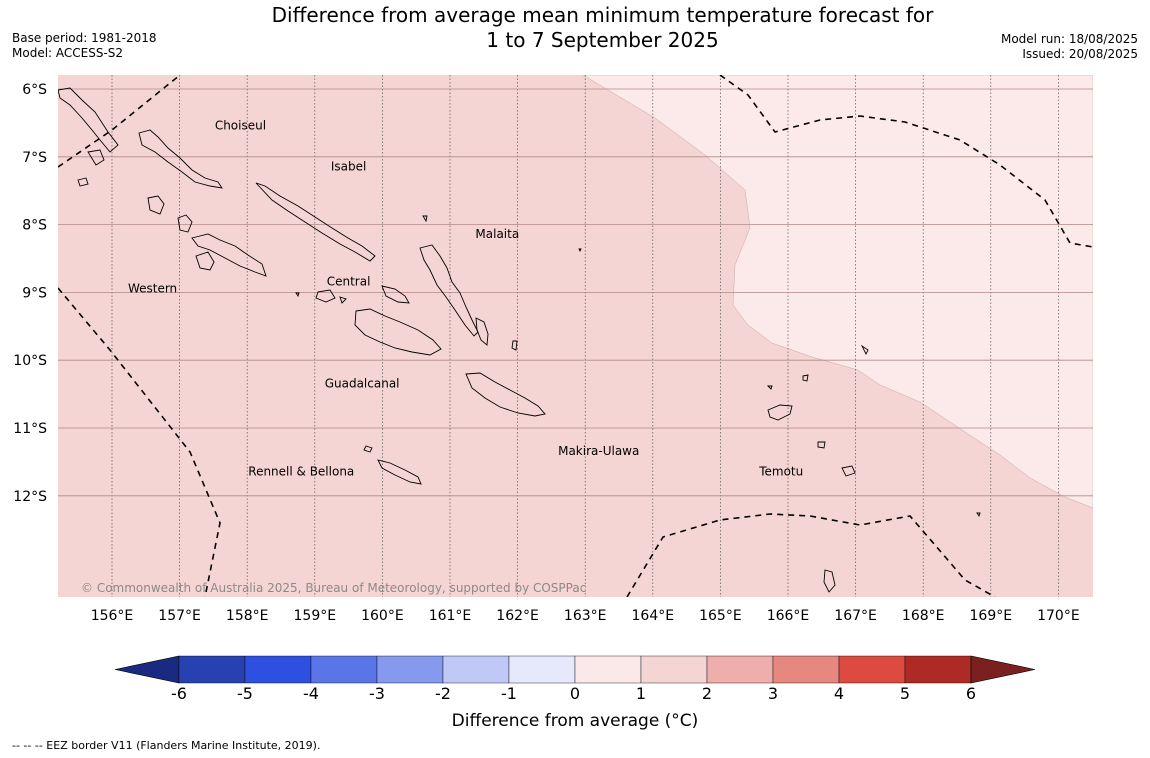  What do you see at coordinates (920, 431) in the screenshot?
I see `island-anuta` at bounding box center [920, 431].